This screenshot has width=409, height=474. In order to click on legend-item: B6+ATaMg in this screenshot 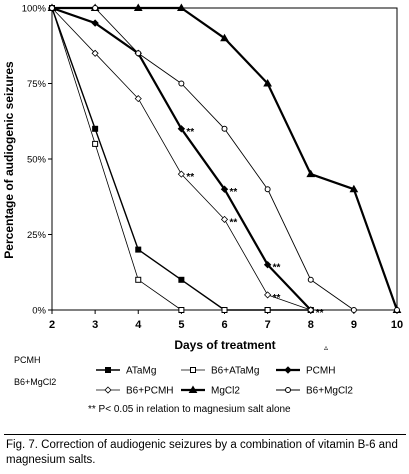, I will do `click(220, 371)`.